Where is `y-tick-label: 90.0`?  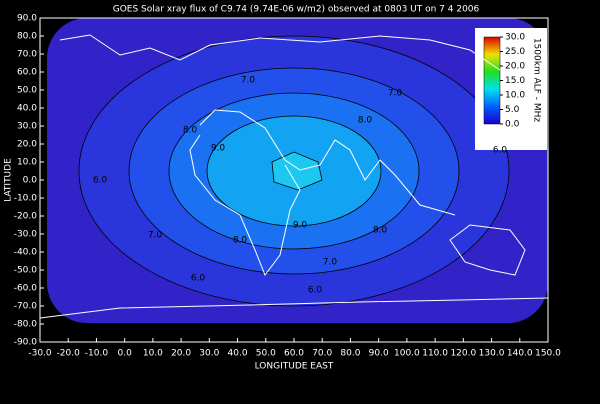 y-tick-label: 90.0 is located at coordinates (27, 19).